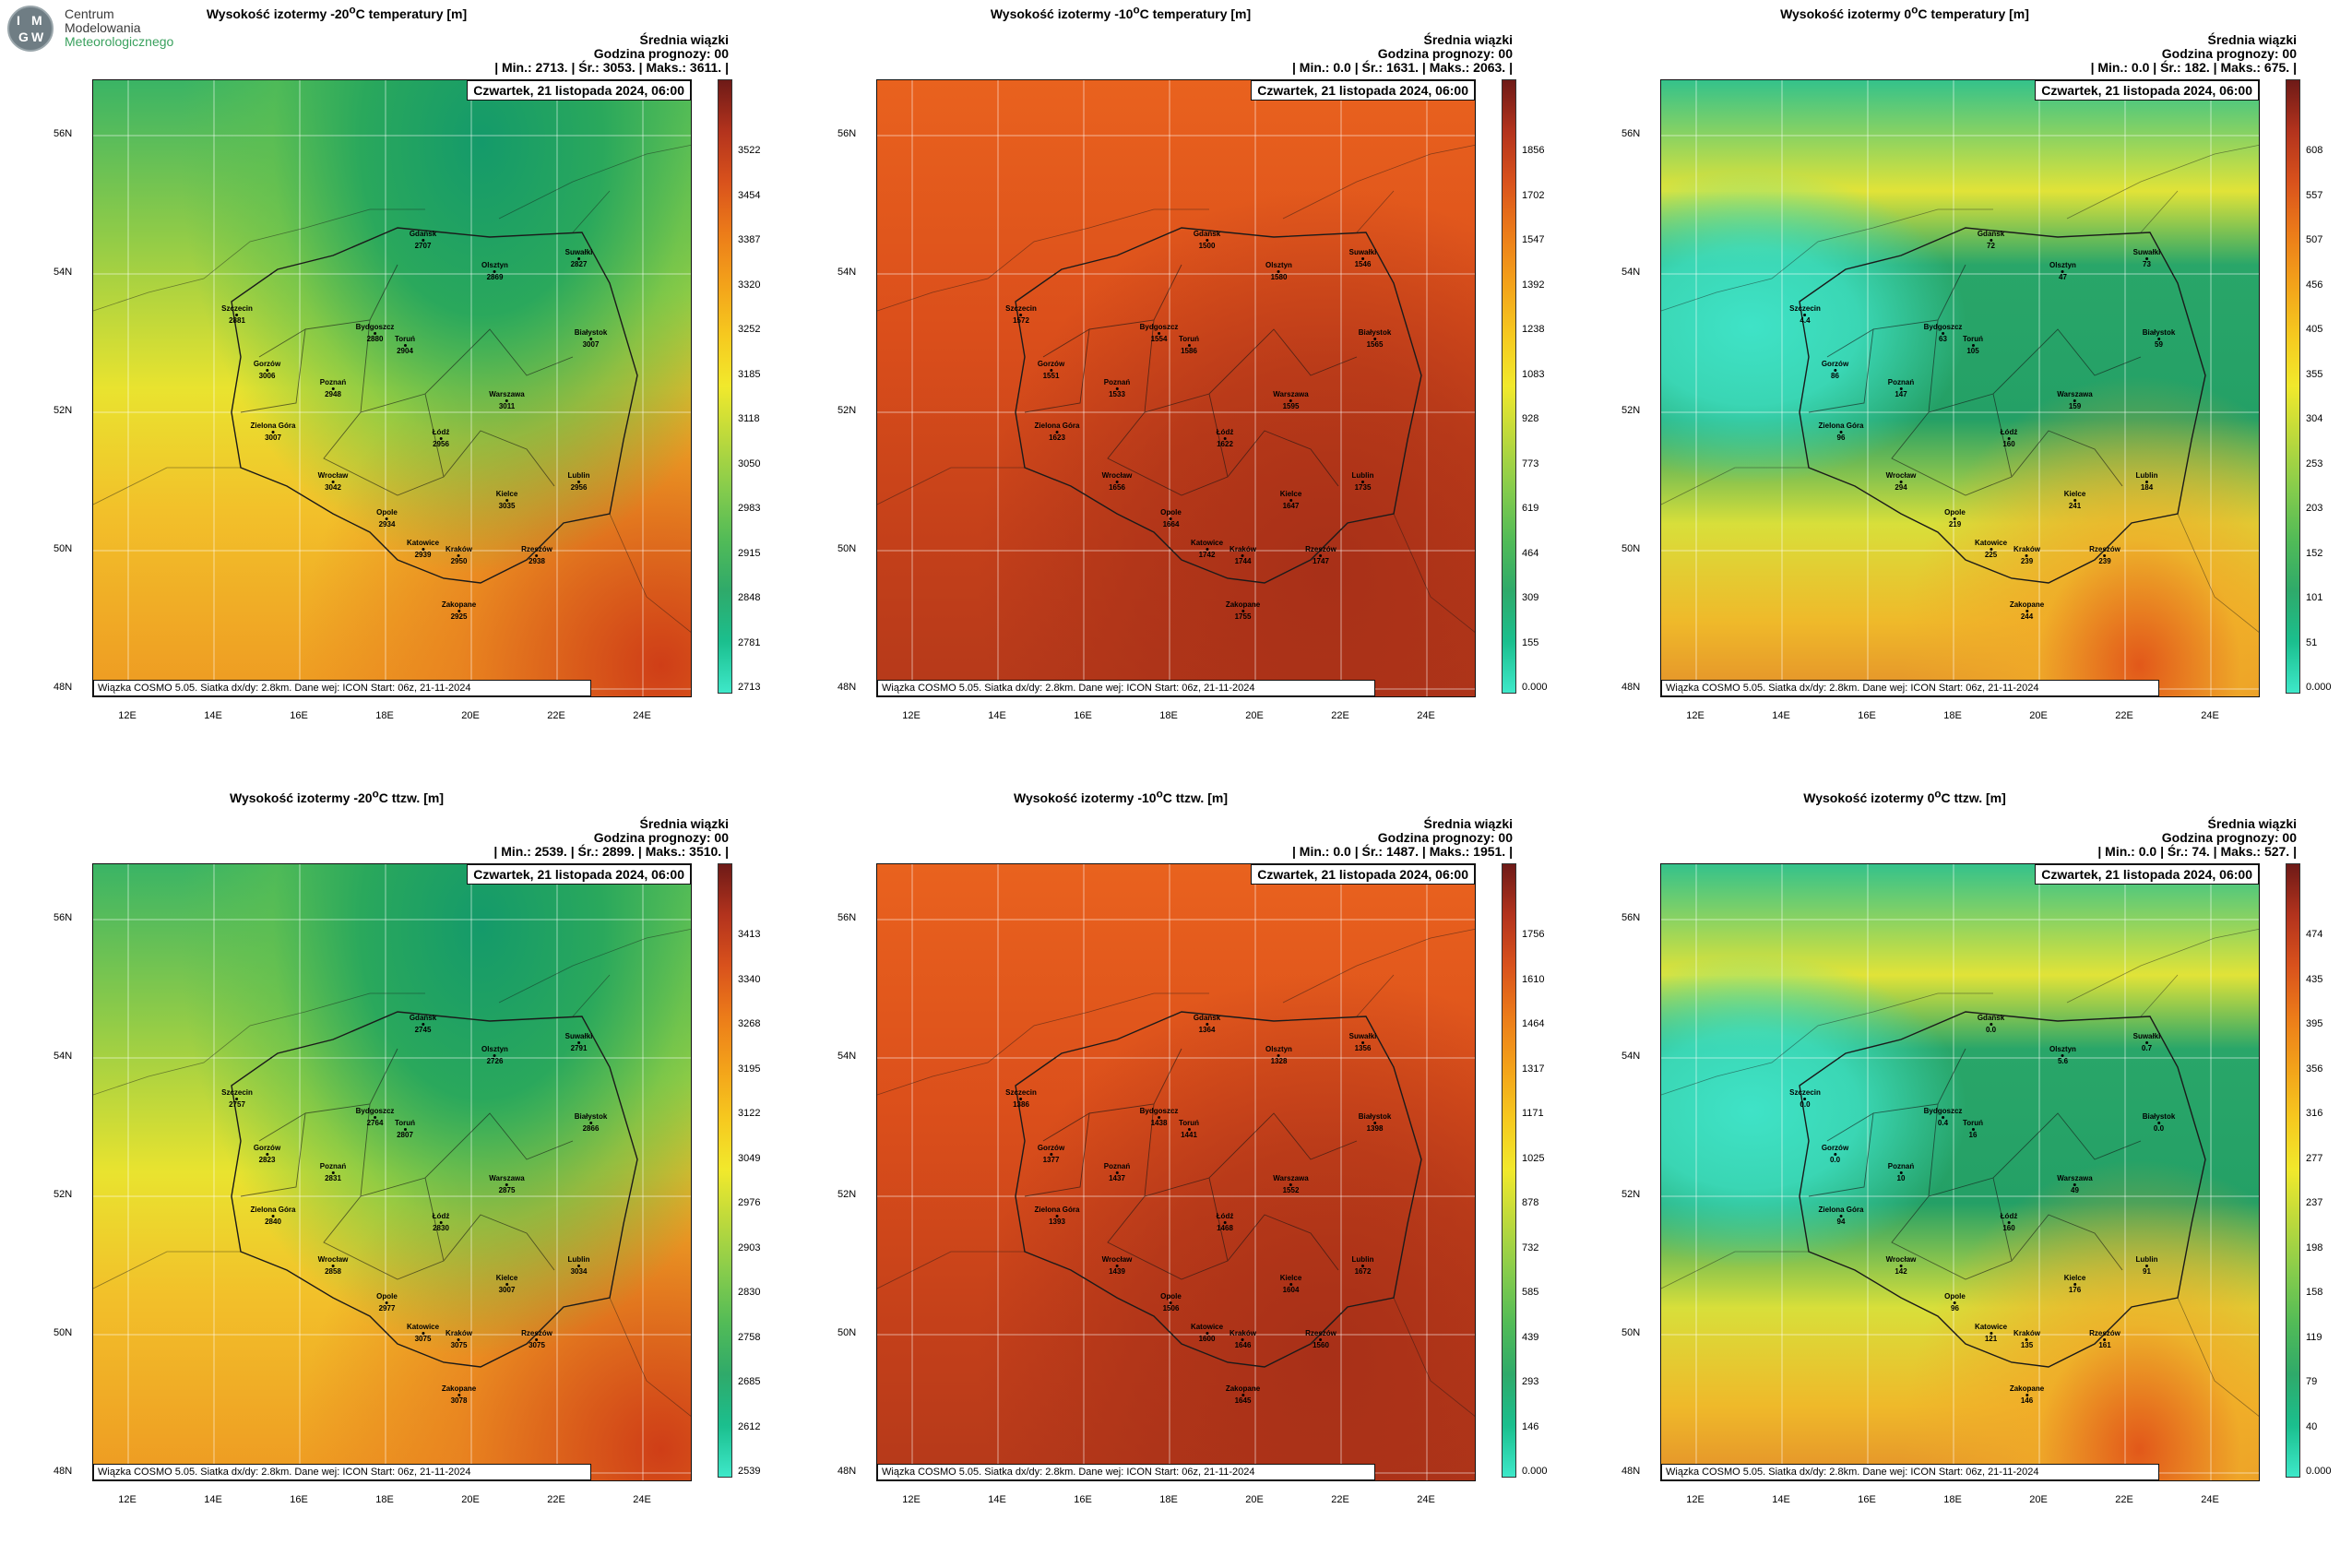  Describe the element at coordinates (1991, 1339) in the screenshot. I see `city-value: 121` at that location.